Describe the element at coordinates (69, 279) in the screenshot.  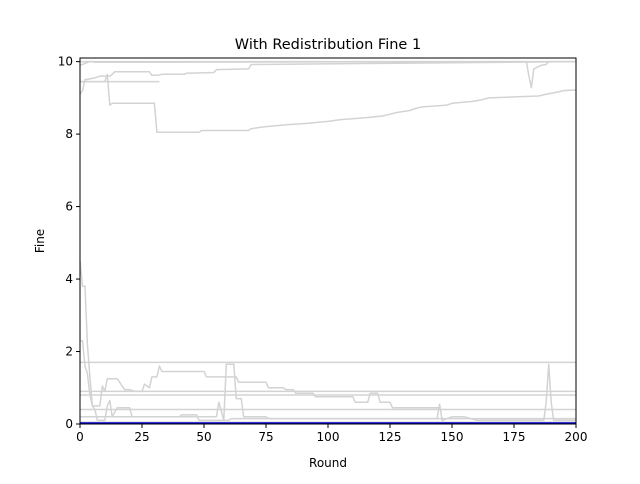
I see `y-tick-label: 4` at that location.